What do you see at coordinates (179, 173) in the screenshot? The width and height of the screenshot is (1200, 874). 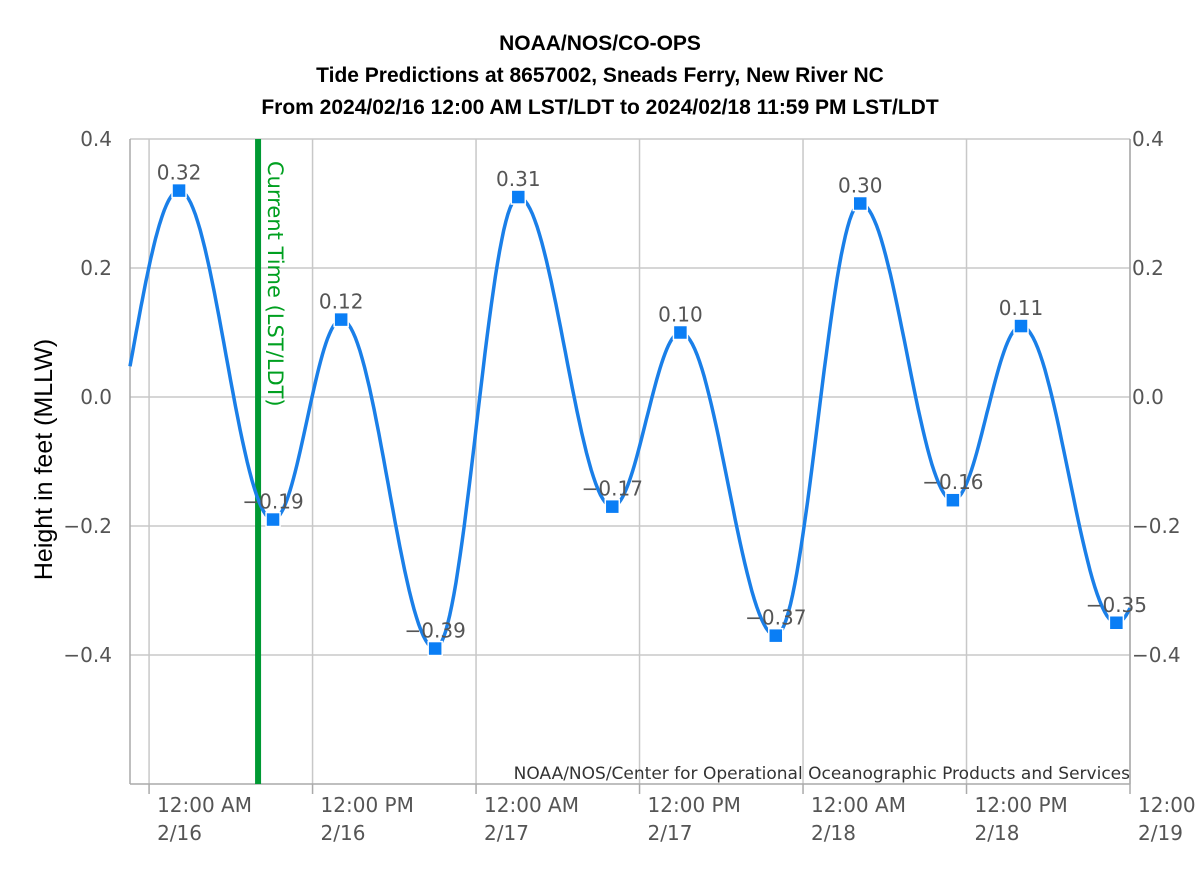 I see `data-label: 0.32` at bounding box center [179, 173].